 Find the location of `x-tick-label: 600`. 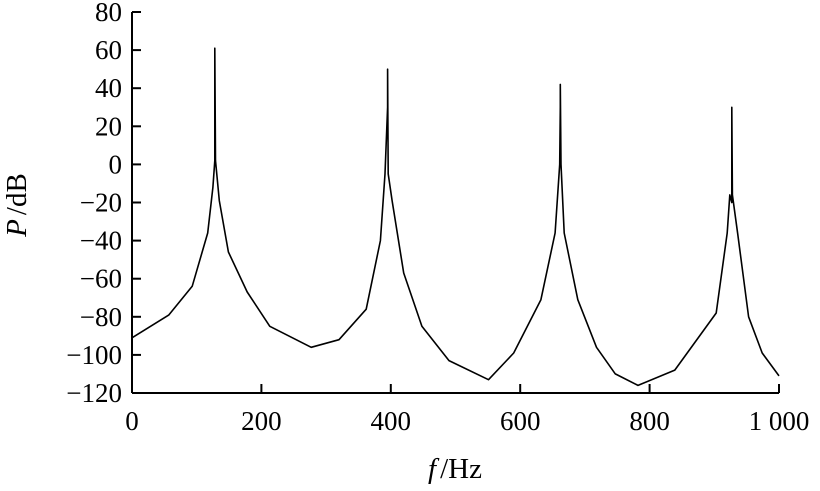

x-tick-label: 600 is located at coordinates (520, 421).